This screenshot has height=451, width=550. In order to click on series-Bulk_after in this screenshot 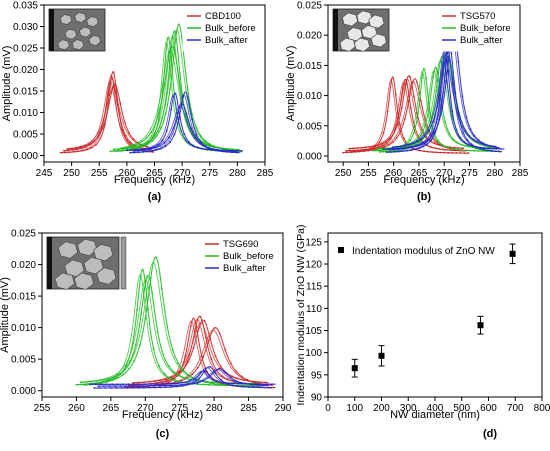, I will do `click(443, 89)`.